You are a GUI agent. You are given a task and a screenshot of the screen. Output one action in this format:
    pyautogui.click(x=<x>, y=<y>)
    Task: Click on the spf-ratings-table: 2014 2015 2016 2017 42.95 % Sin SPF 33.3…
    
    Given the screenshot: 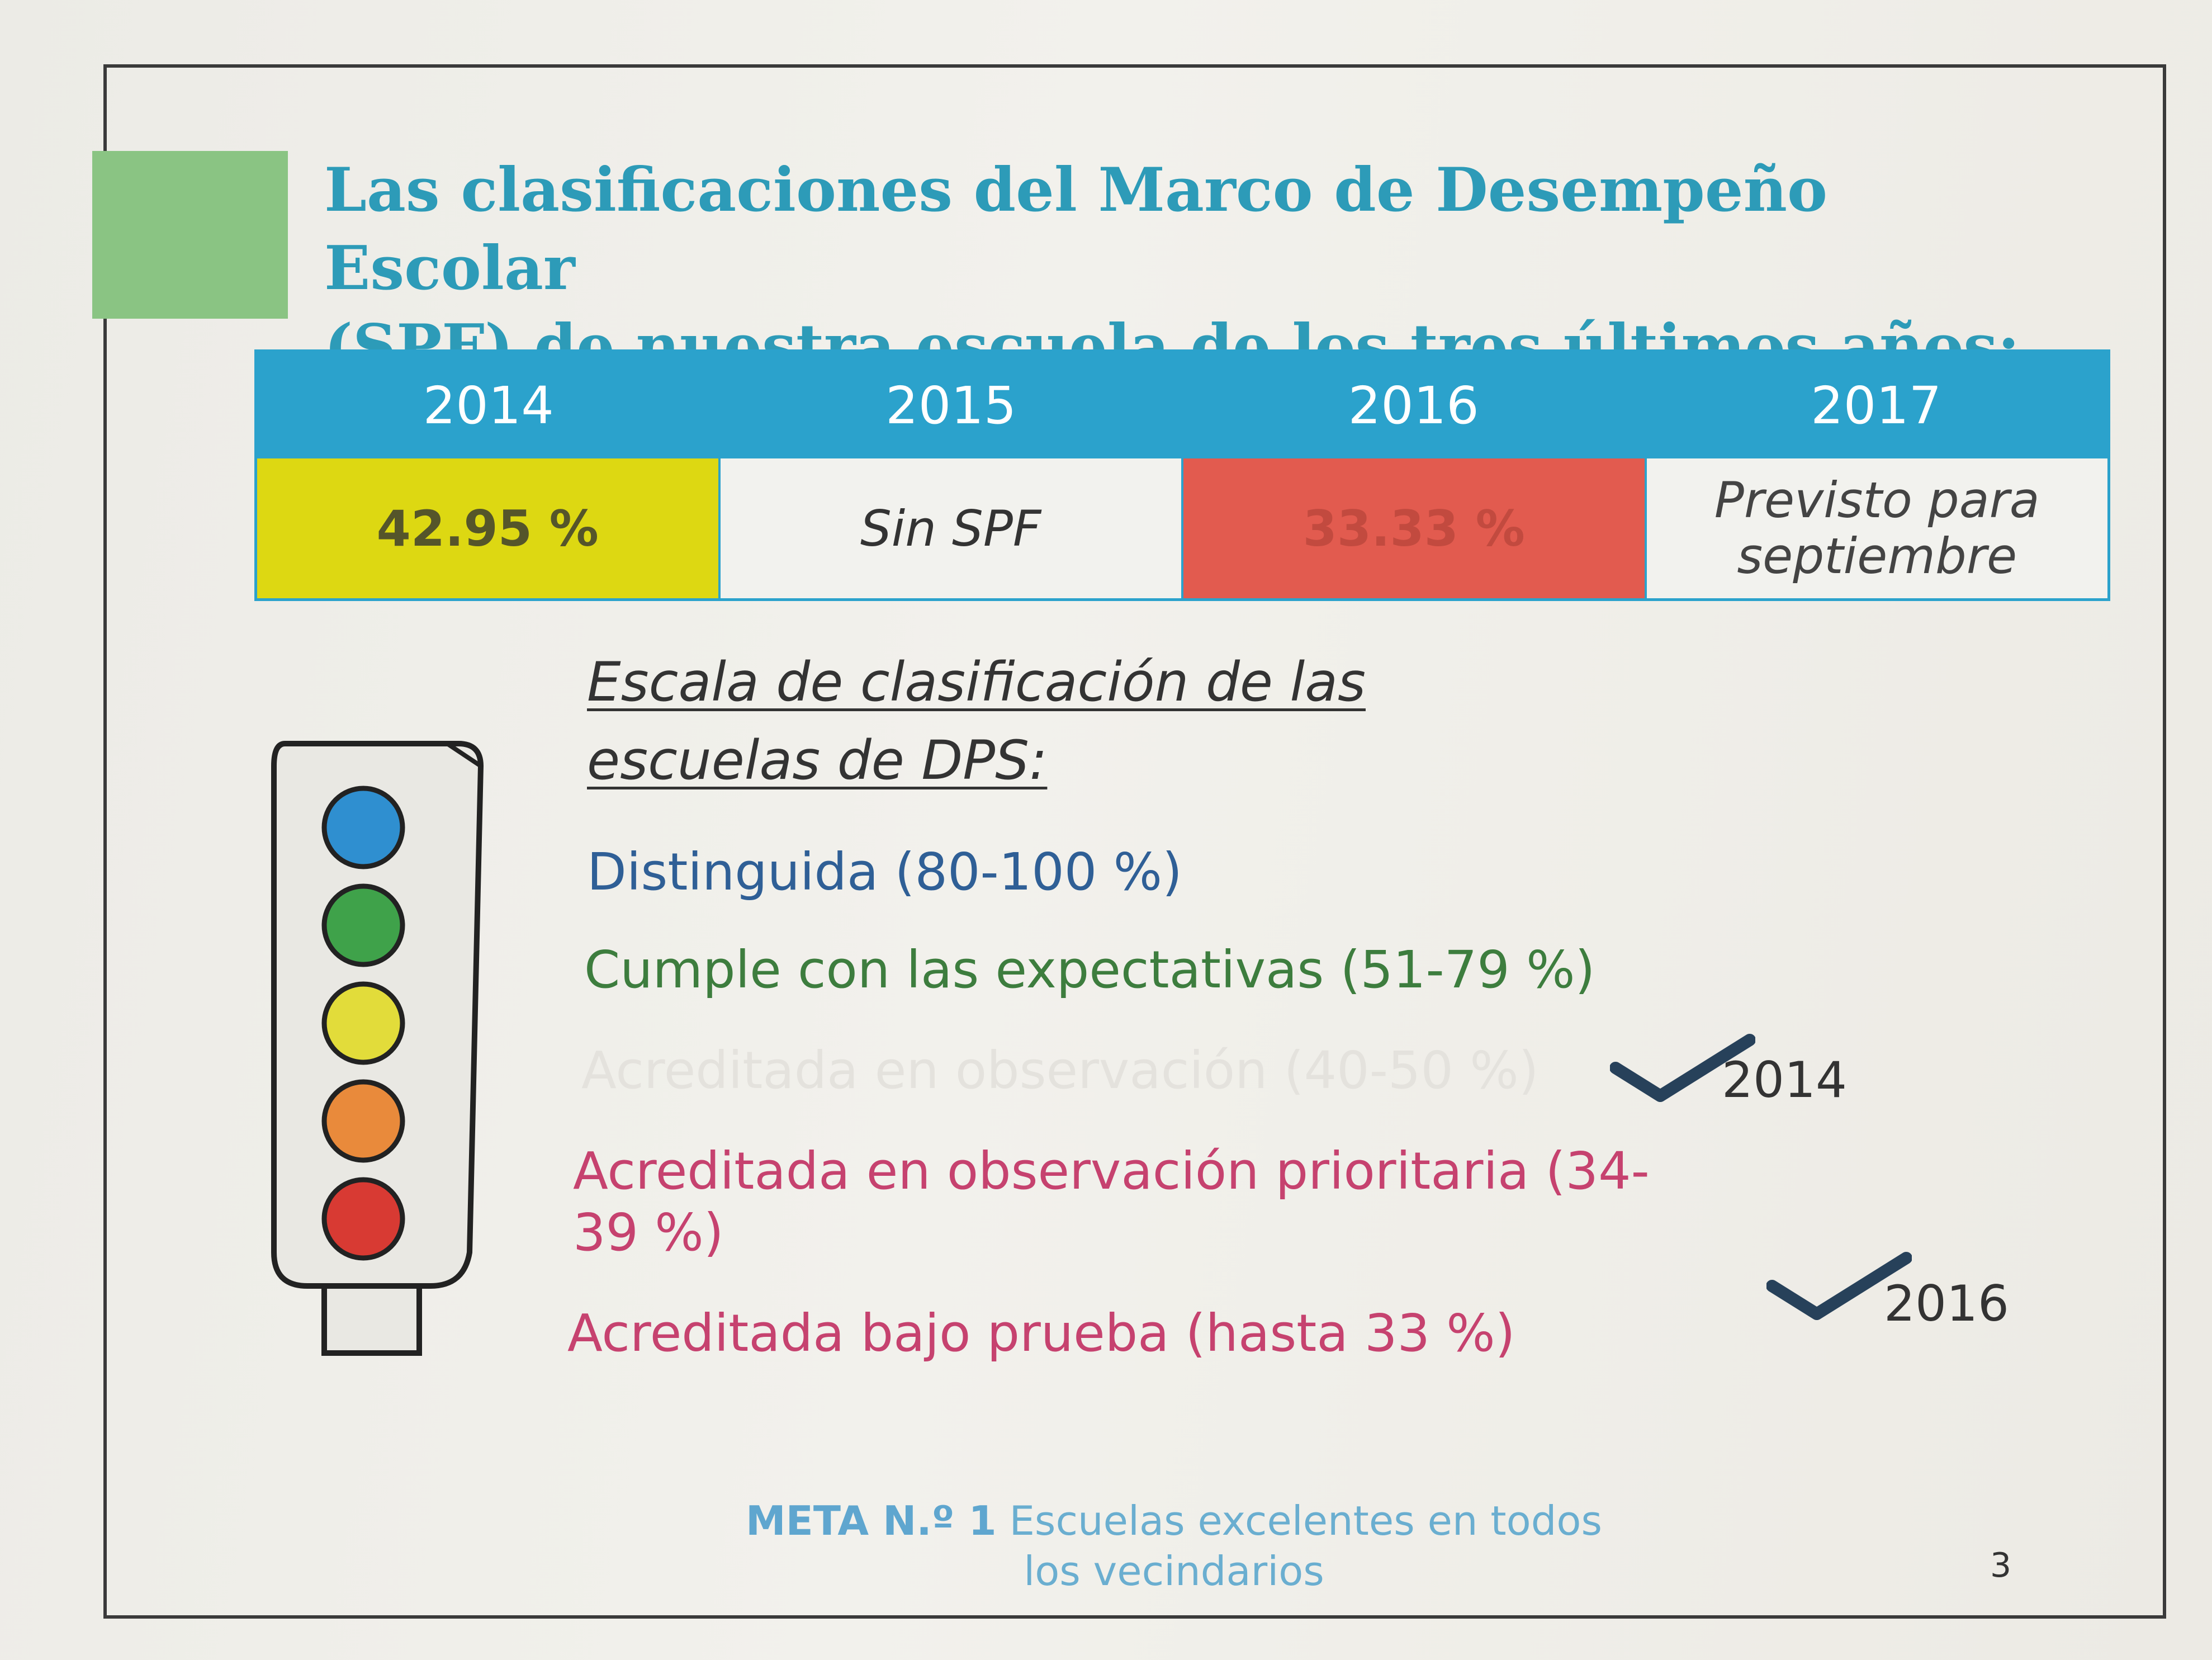 What is the action you would take?
    pyautogui.click(x=1182, y=475)
    